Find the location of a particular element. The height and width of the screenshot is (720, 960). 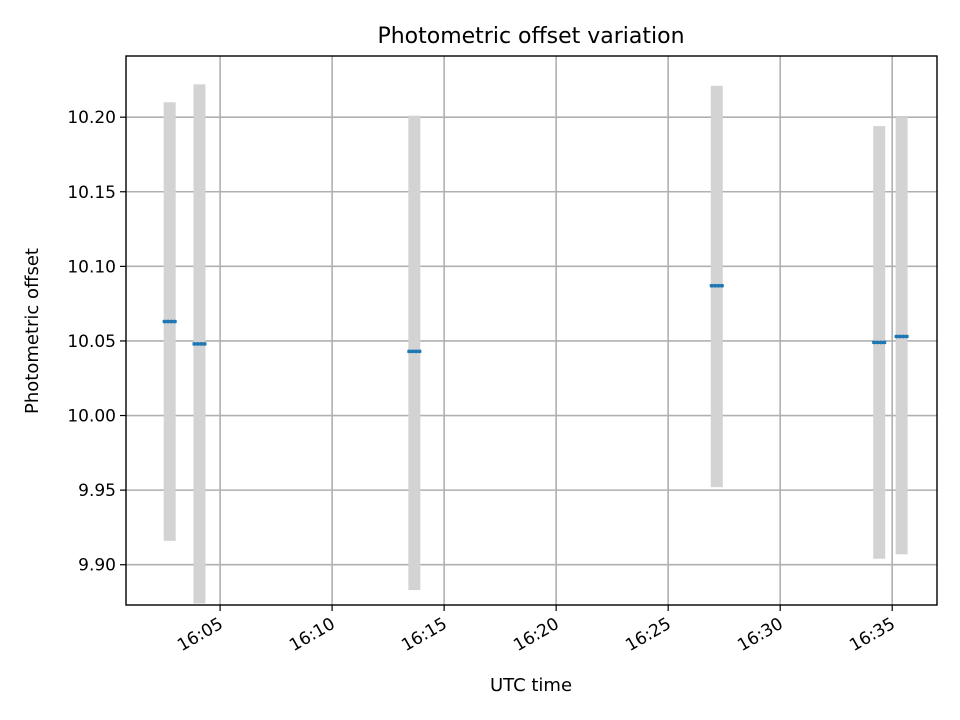

y-tick-label: 10.20 is located at coordinates (91, 118).